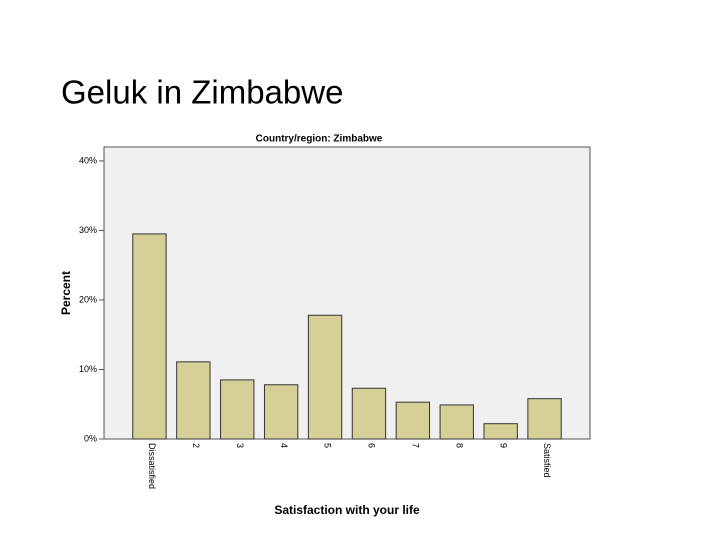  What do you see at coordinates (347, 510) in the screenshot?
I see `x-axis-label: Satisfaction with your life` at bounding box center [347, 510].